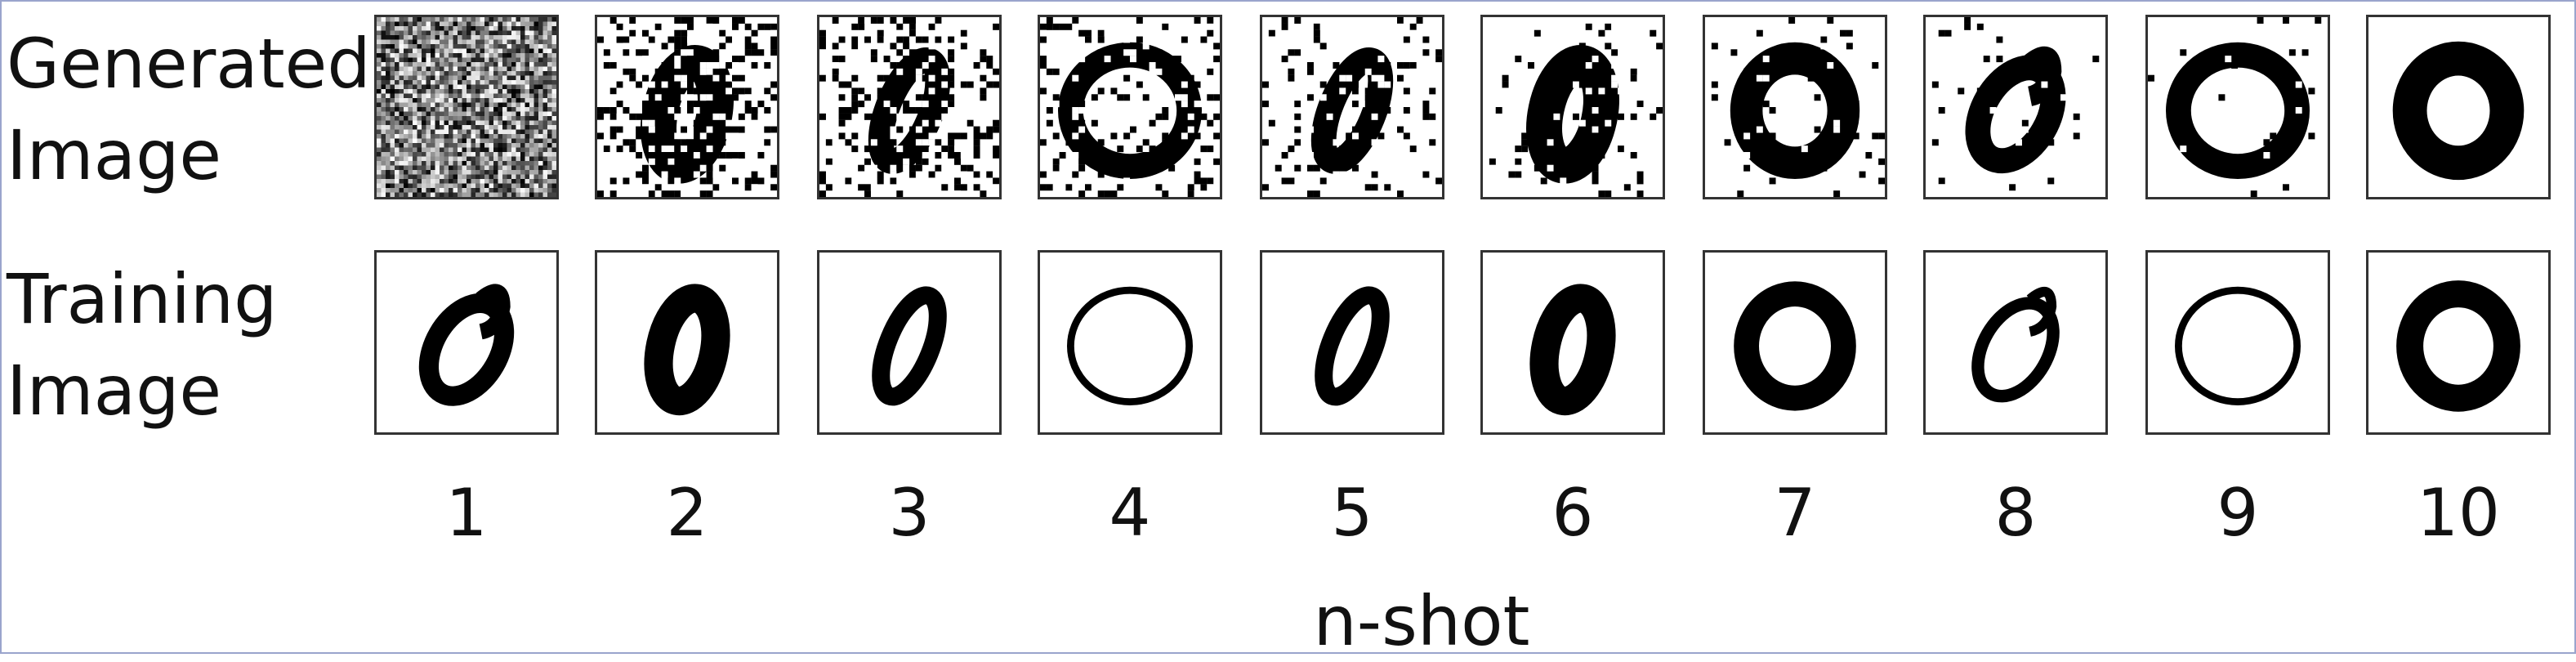 Image resolution: width=2576 pixels, height=662 pixels. I want to click on shot-number-5: 5, so click(1352, 513).